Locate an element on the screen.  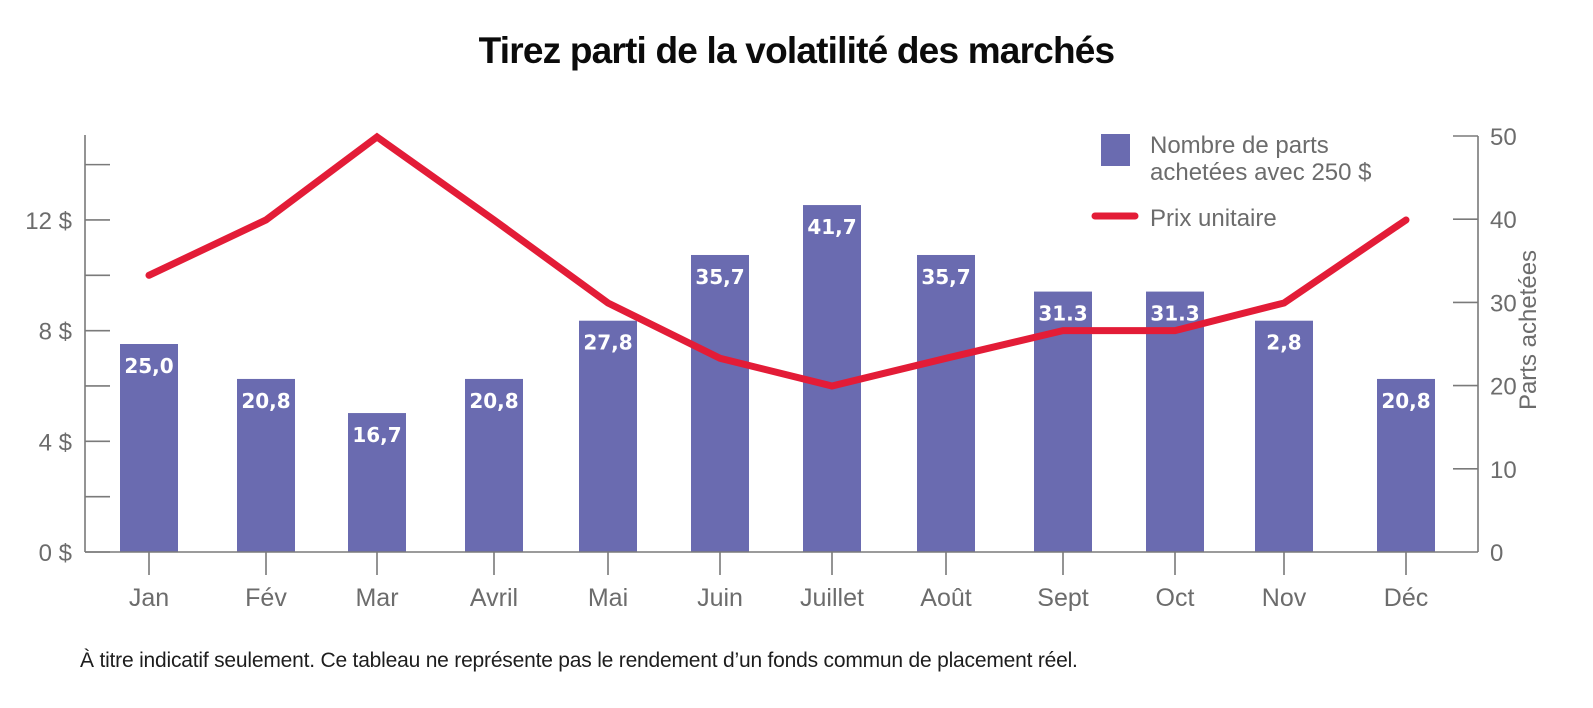
x-tick-label: Avril is located at coordinates (494, 598).